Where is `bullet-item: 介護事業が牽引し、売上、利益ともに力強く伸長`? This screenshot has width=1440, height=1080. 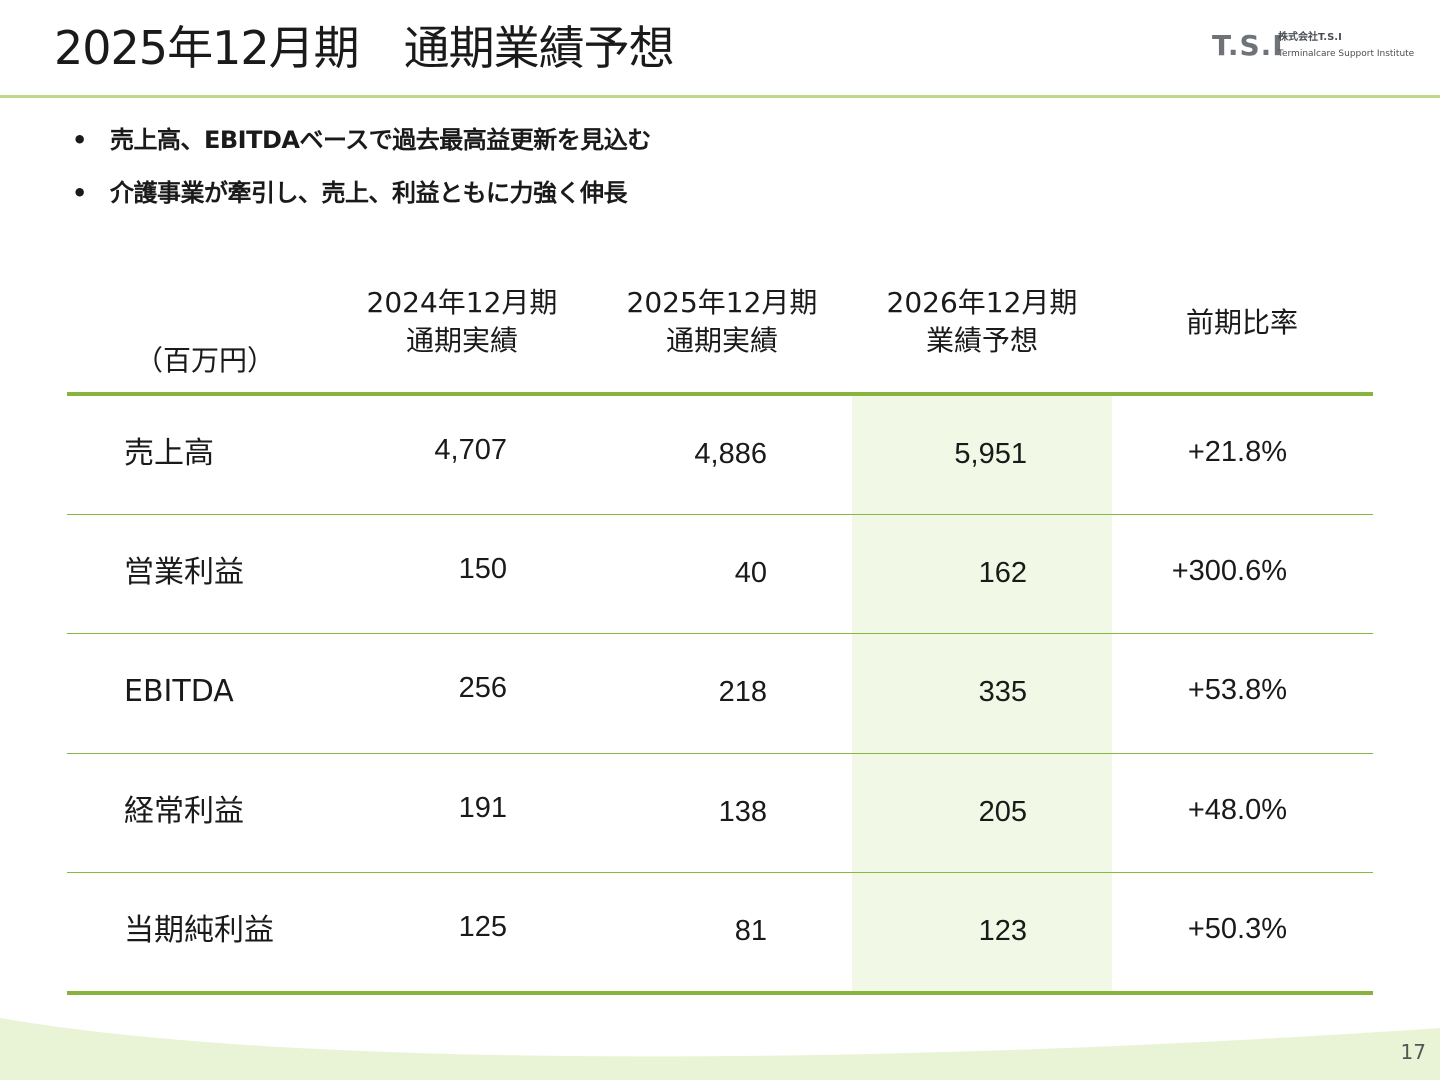 bullet-item: 介護事業が牽引し、売上、利益ともに力強く伸長 is located at coordinates (361, 193).